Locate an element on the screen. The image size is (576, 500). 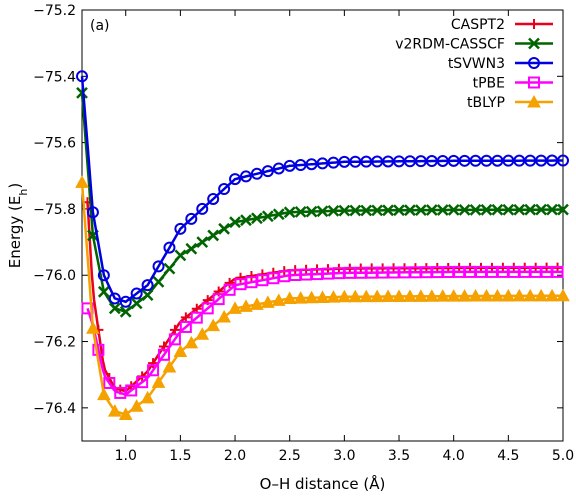
legend-item: v2RDM-CASSCF is located at coordinates (474, 45).